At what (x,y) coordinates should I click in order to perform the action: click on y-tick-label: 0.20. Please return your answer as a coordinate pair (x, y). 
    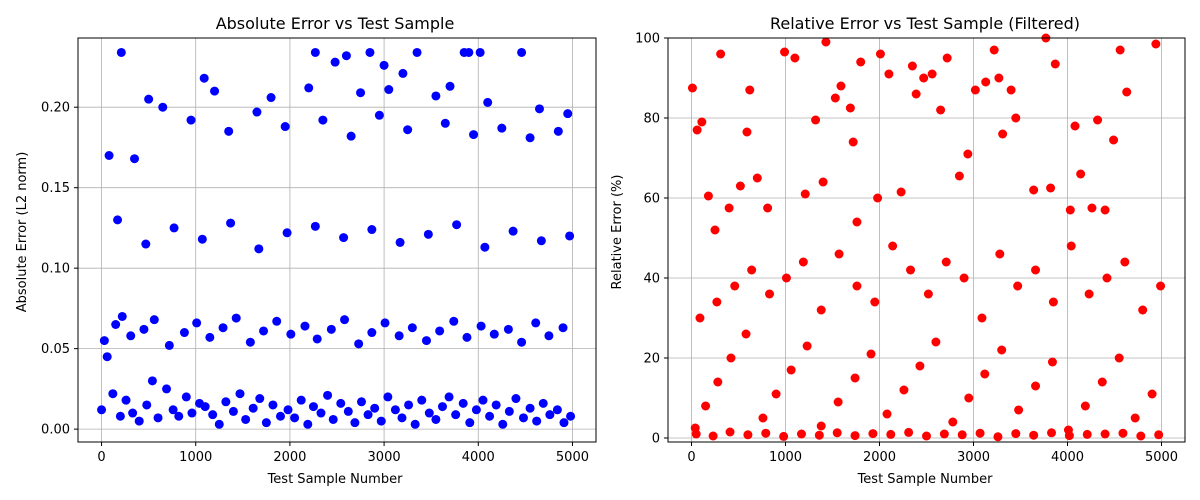
    Looking at the image, I should click on (55, 108).